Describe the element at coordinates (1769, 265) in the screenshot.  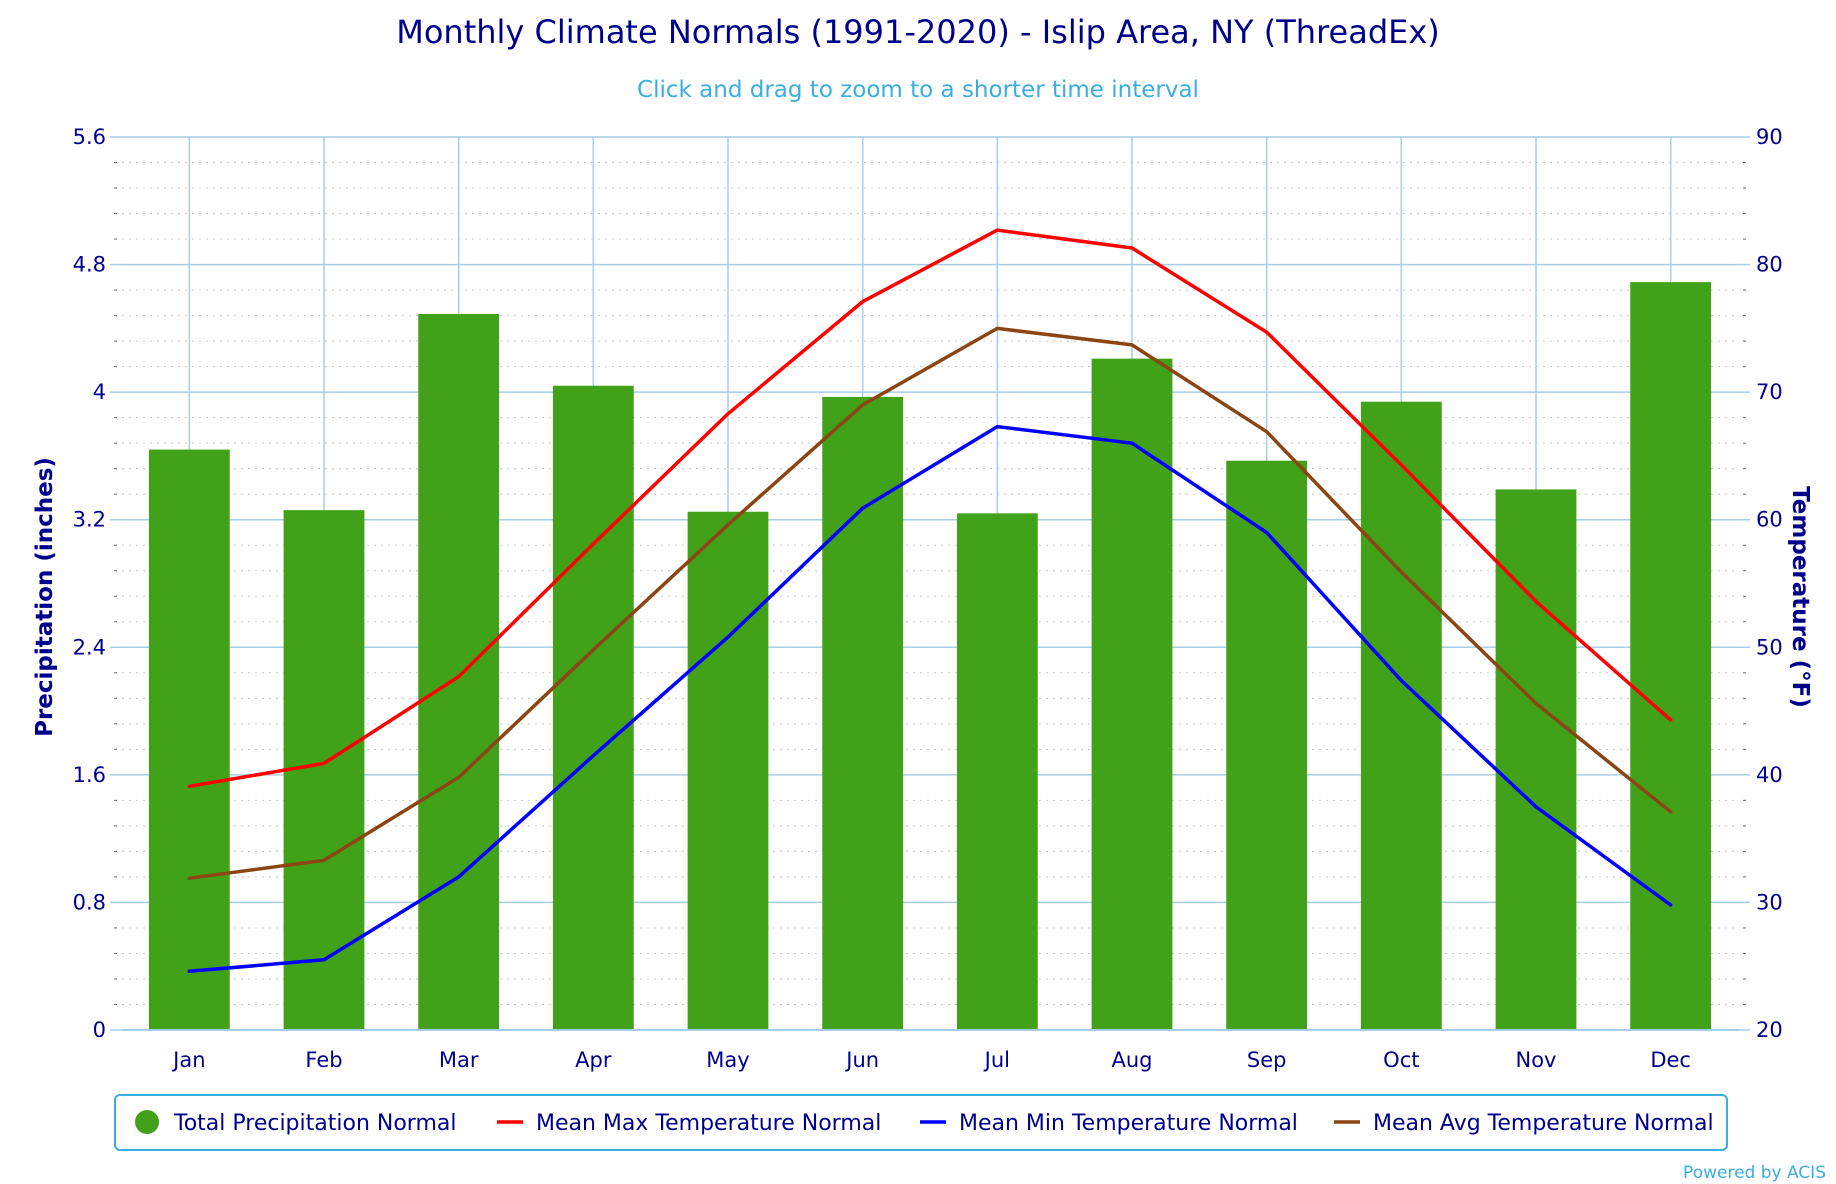
I see `y-right-tick-label: 80` at that location.